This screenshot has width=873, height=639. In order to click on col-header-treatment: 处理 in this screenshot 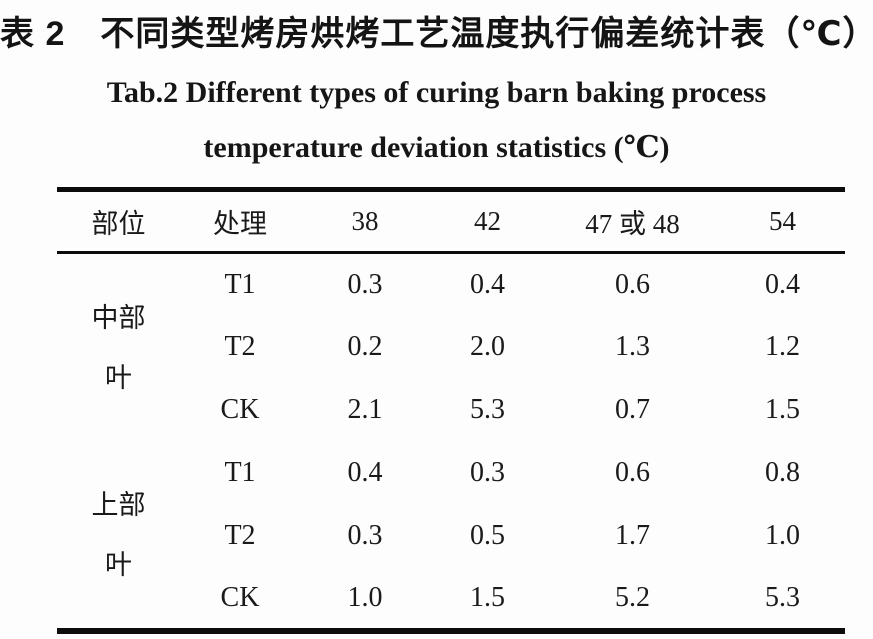, I will do `click(240, 221)`.